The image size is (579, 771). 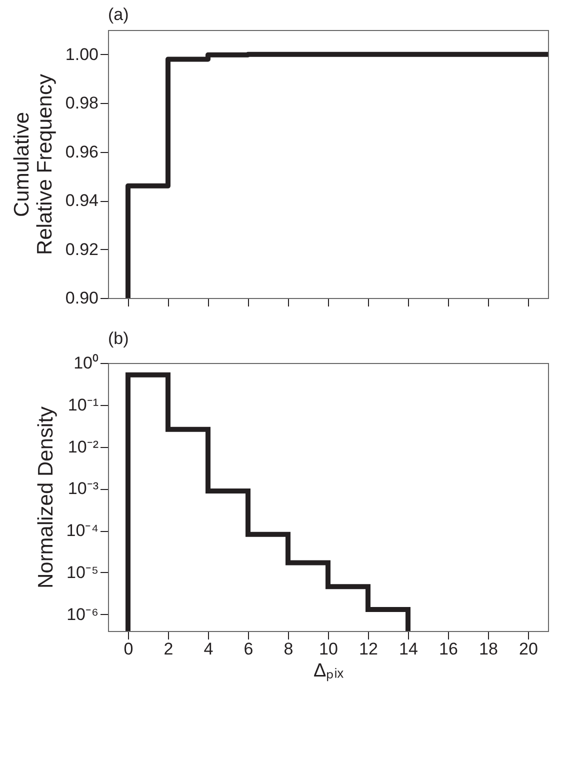 I want to click on y-tick-label: 0.96, so click(x=81, y=152).